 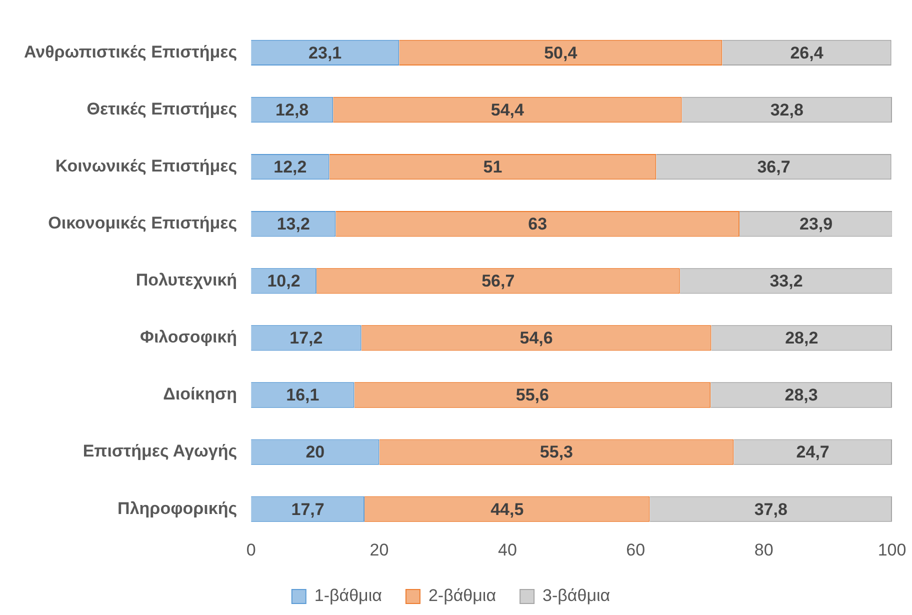 What do you see at coordinates (325, 52) in the screenshot?
I see `data-label: 23,1` at bounding box center [325, 52].